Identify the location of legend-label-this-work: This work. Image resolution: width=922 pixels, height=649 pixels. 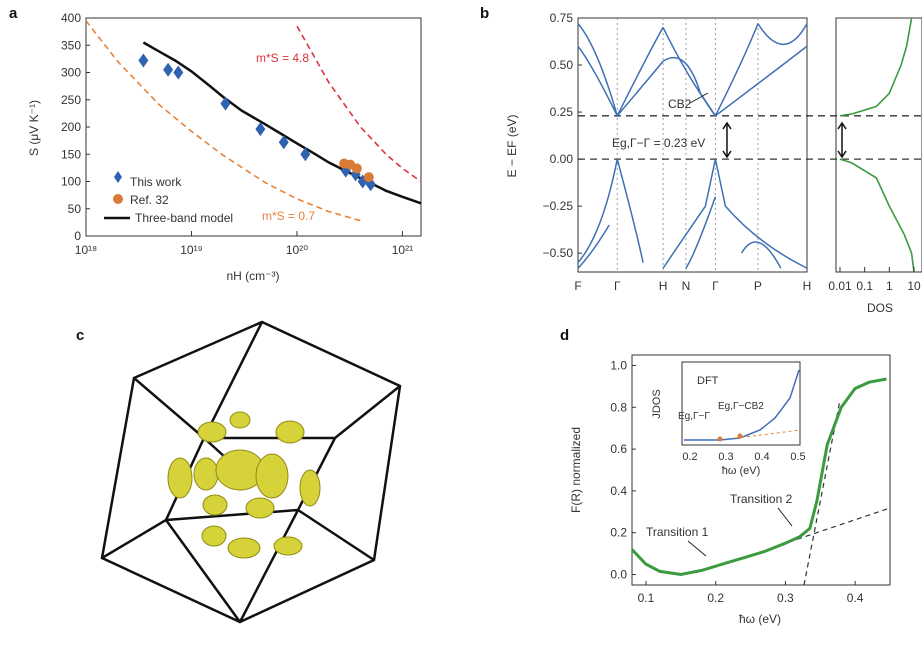
(156, 182).